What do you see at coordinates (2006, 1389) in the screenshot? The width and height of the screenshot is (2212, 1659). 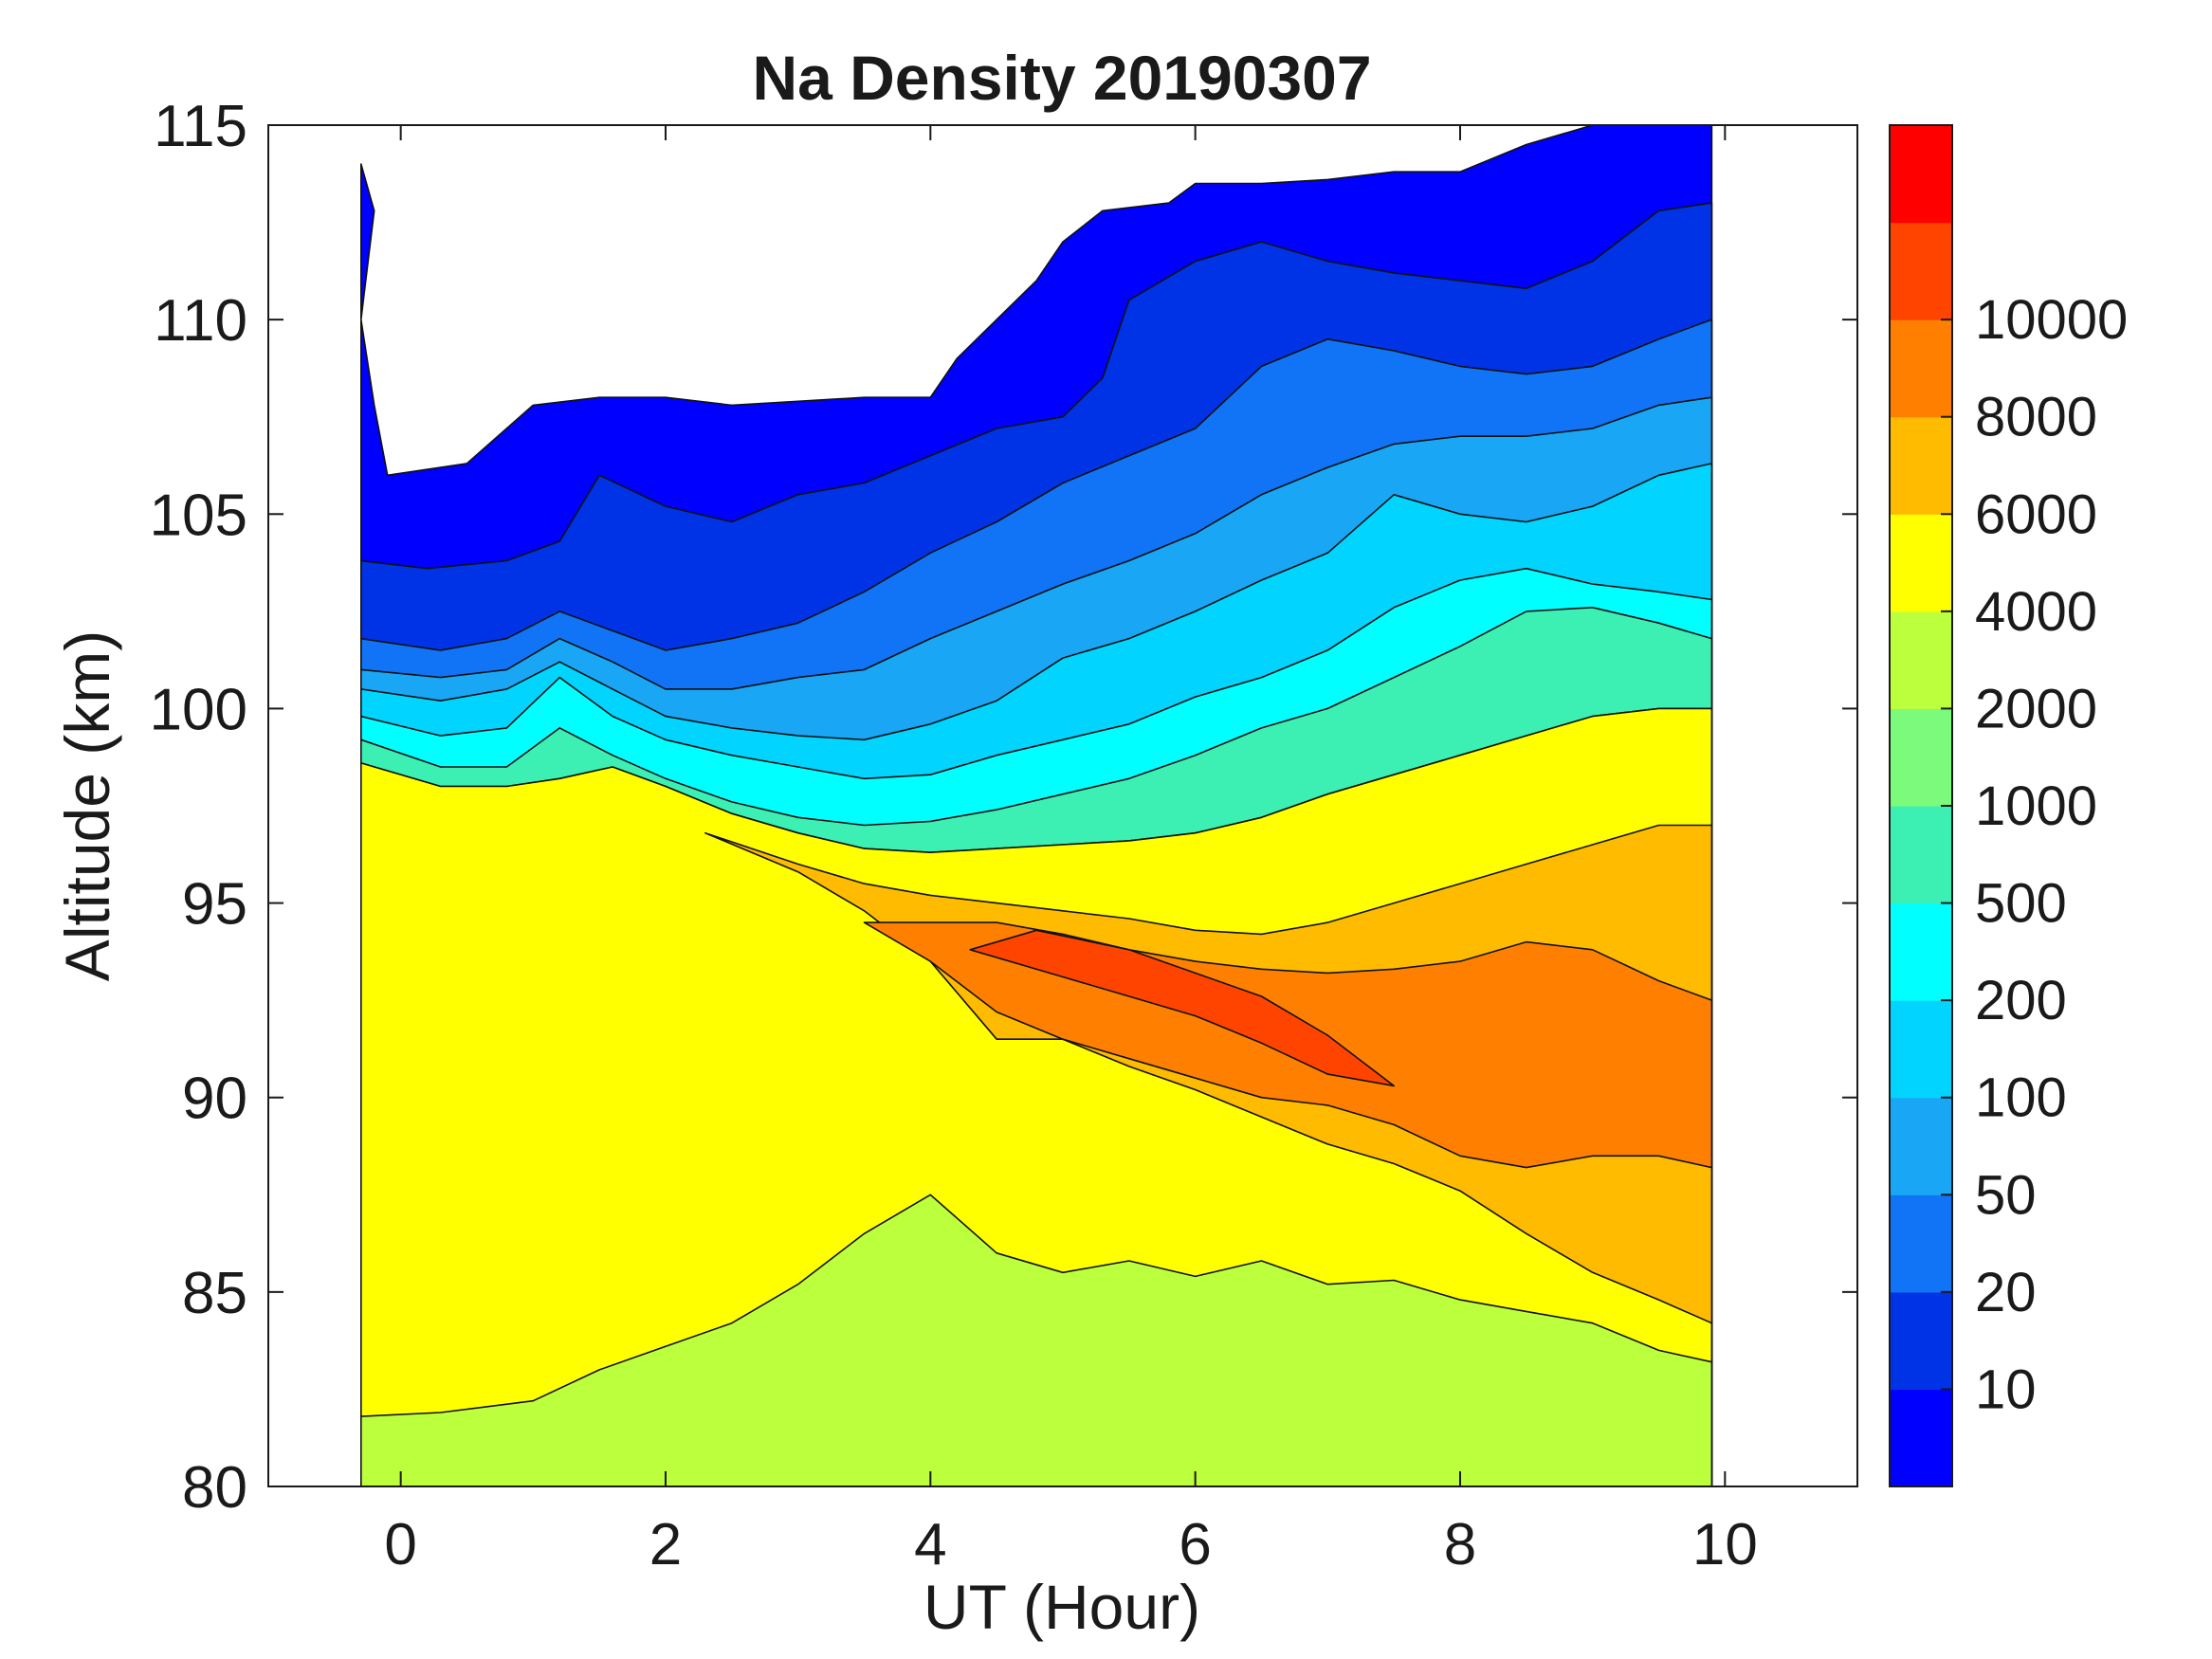 I see `colorbar-tick-label: 10` at bounding box center [2006, 1389].